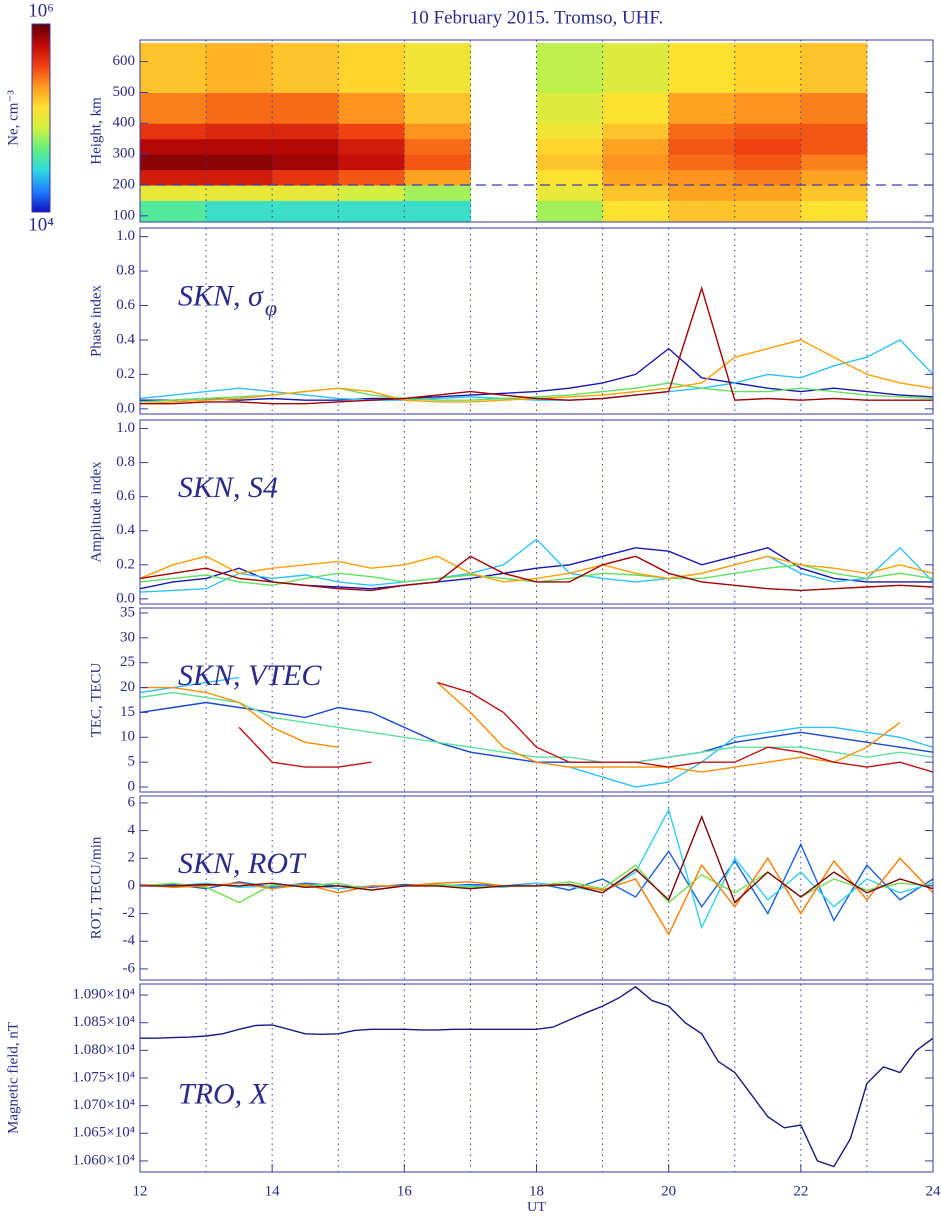  I want to click on y-tick-label: 1.080×10⁴, so click(104, 1050).